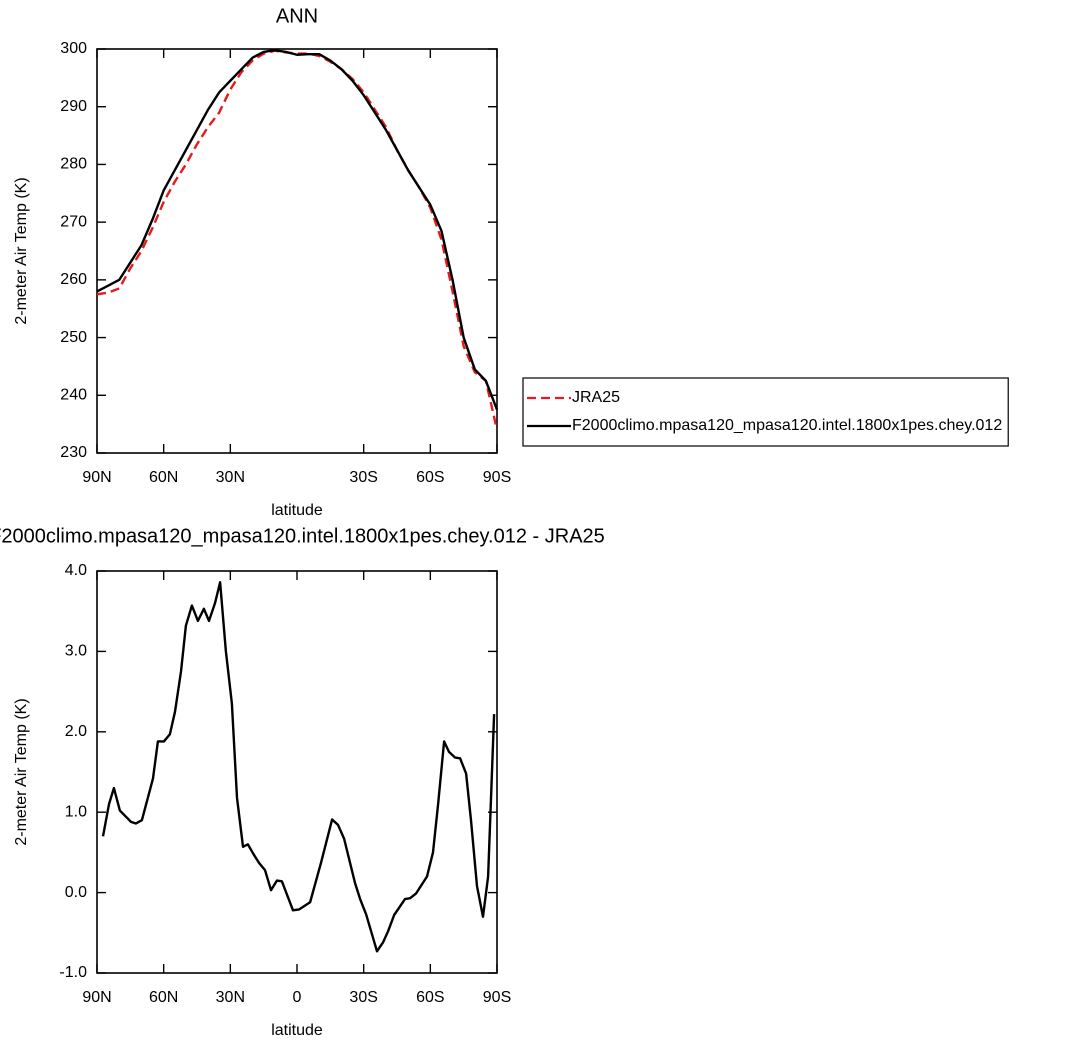 This screenshot has height=1044, width=1078. What do you see at coordinates (76, 811) in the screenshot?
I see `y-tick-label: 1.0` at bounding box center [76, 811].